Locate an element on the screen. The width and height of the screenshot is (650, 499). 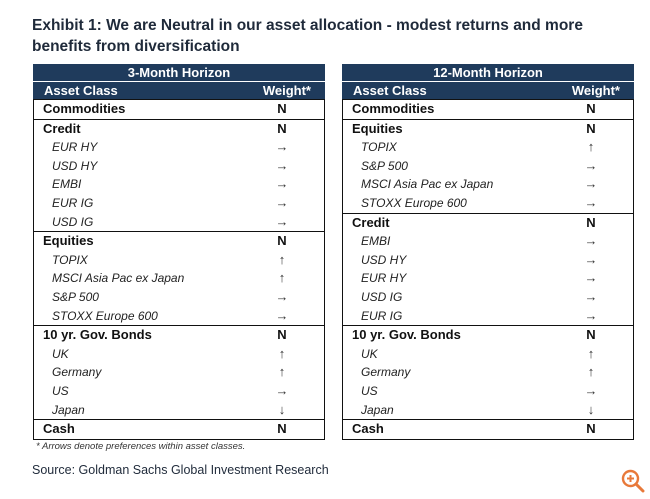
sub-asset-row: STOXX Europe 600 → is located at coordinates (488, 203).